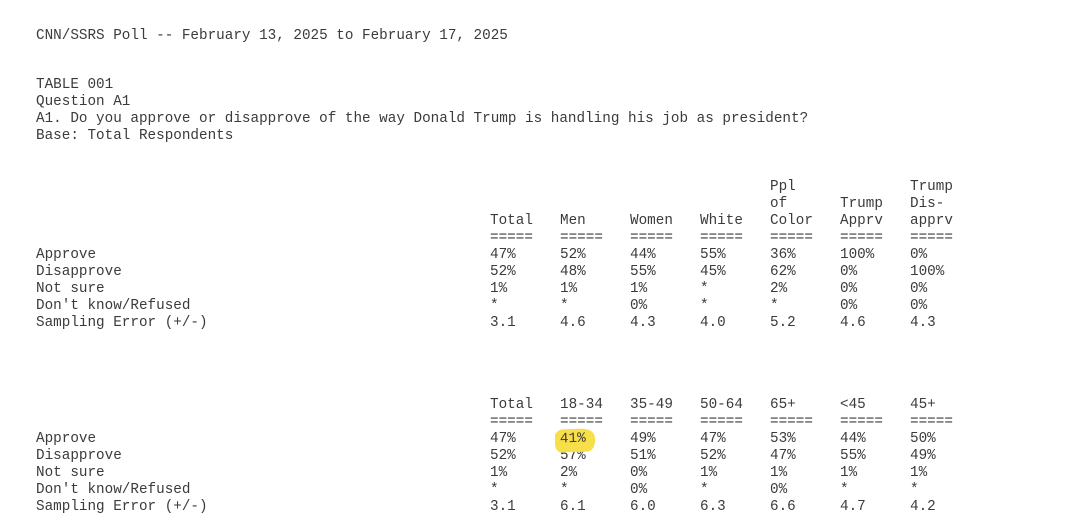 This screenshot has width=1078, height=526. Describe the element at coordinates (508, 490) in the screenshot. I see `table-row: Don't know/Refused * * 0% * 0% * *` at that location.